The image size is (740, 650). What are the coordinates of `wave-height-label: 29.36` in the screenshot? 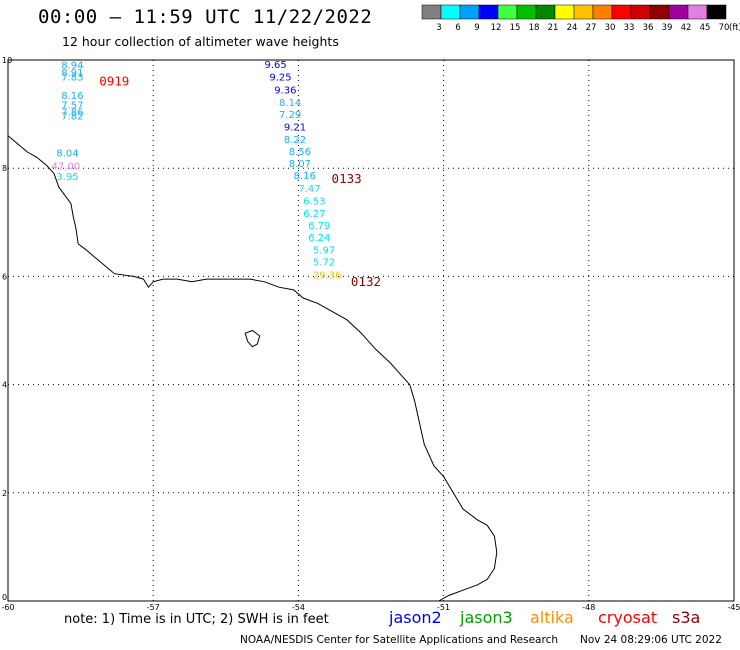 It's located at (327, 276).